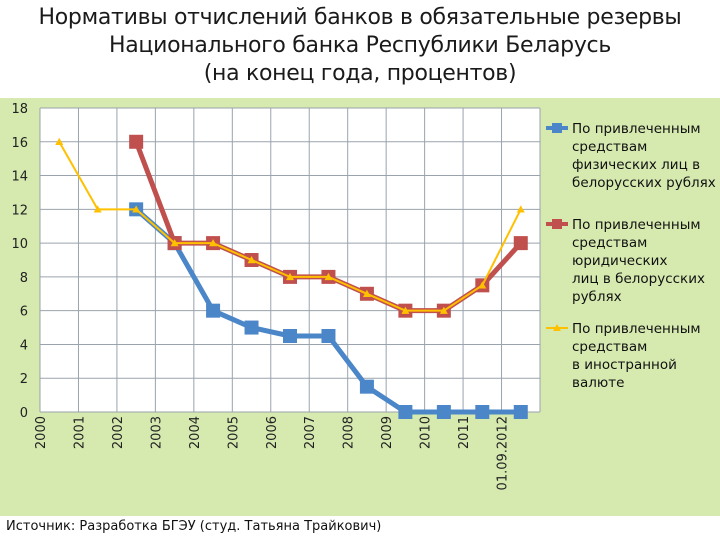 This screenshot has width=720, height=540. I want to click on x-tick-label: 2001, so click(79, 432).